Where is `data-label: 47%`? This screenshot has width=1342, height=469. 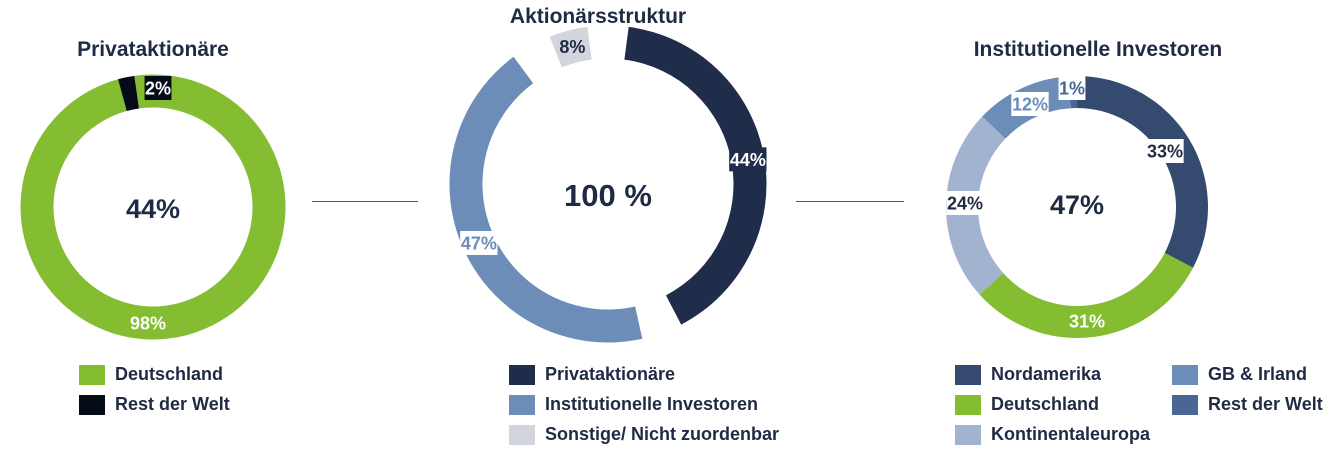
data-label: 47% is located at coordinates (479, 243).